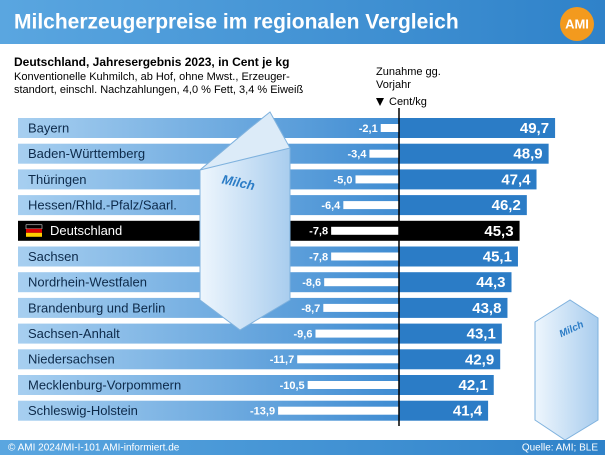 The width and height of the screenshot is (605, 455). I want to click on category-label: Sachsen, so click(53, 256).